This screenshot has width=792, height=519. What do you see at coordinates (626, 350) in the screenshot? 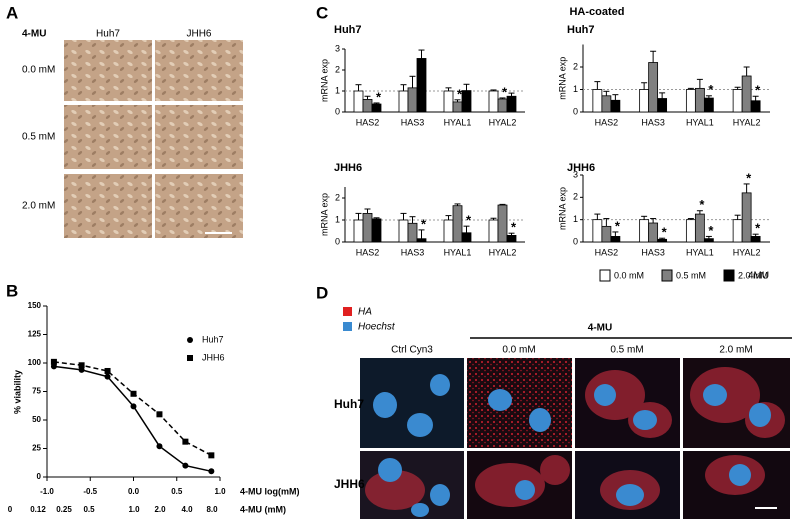
I see `column-label: 0.5 mM` at bounding box center [626, 350].